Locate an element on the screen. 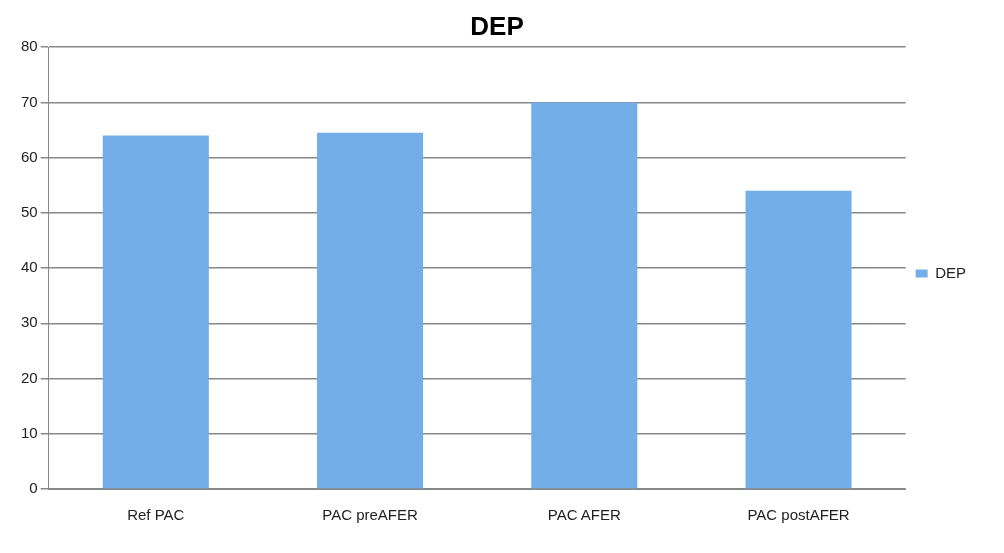 Image resolution: width=1004 pixels, height=553 pixels. legend-label: DEP is located at coordinates (950, 272).